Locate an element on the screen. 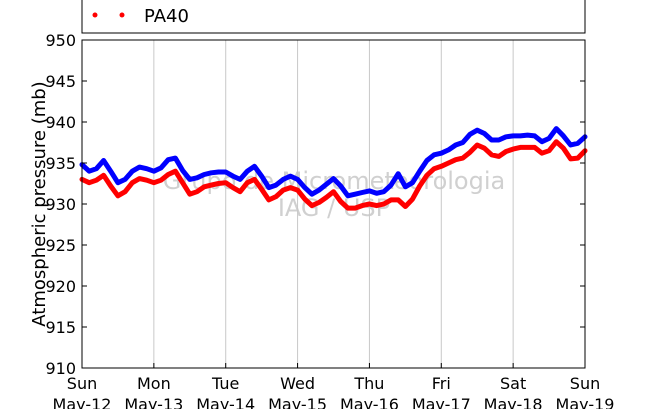  x-tick-label-day: Thu is located at coordinates (368, 383).